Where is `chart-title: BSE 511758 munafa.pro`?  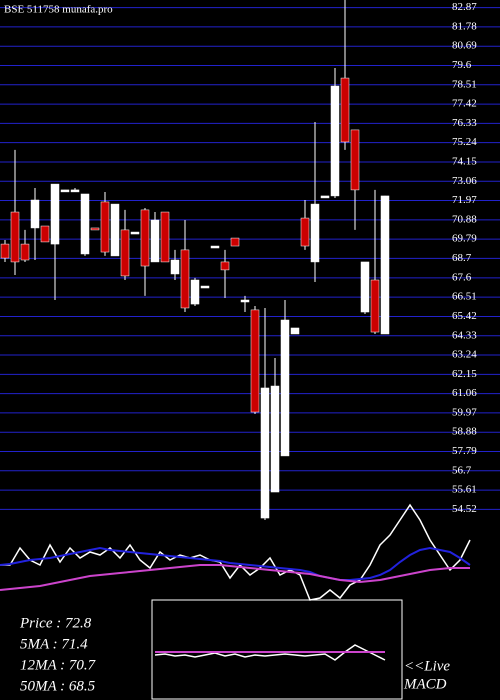 chart-title: BSE 511758 munafa.pro is located at coordinates (58, 10).